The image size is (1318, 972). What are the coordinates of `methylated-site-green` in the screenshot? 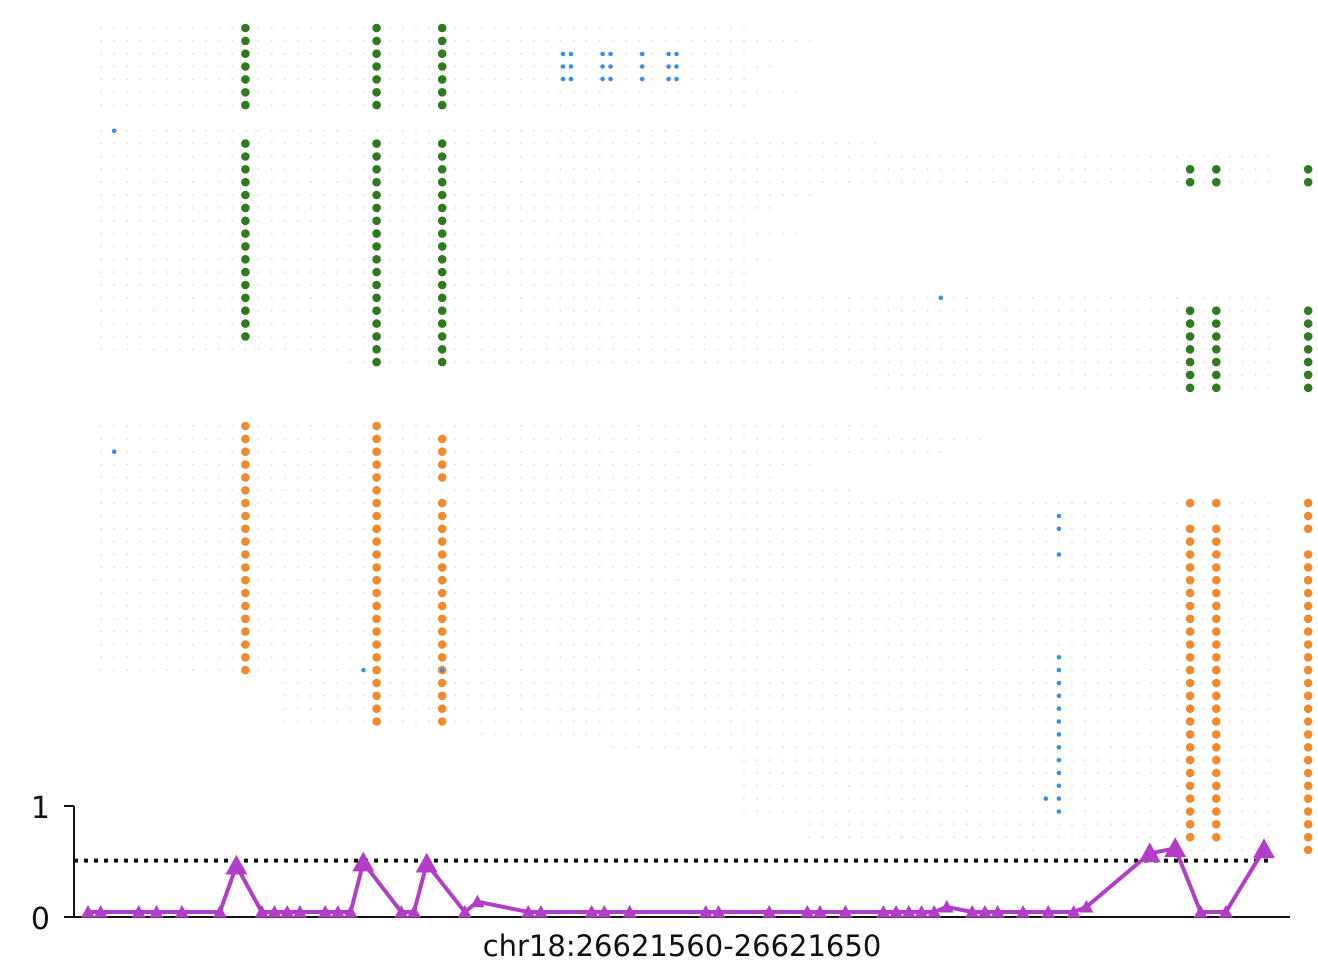 It's located at (1216, 336).